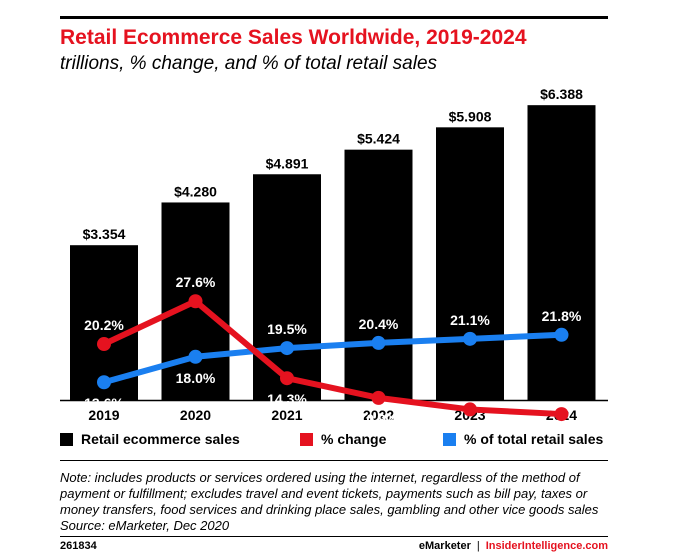 The width and height of the screenshot is (680, 560). I want to click on legend-item-change: % change, so click(343, 439).